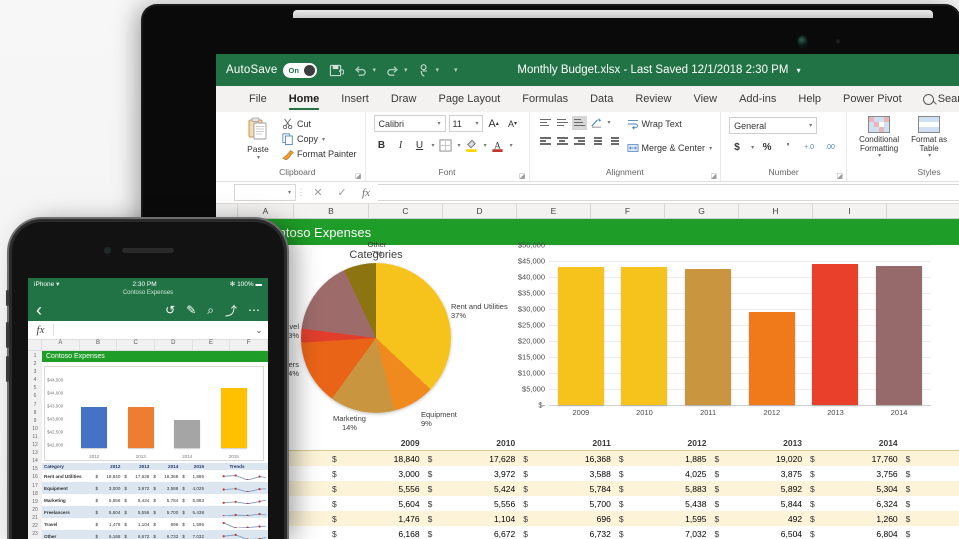 The height and width of the screenshot is (539, 959). Describe the element at coordinates (406, 211) in the screenshot. I see `column-header-c: C` at that location.